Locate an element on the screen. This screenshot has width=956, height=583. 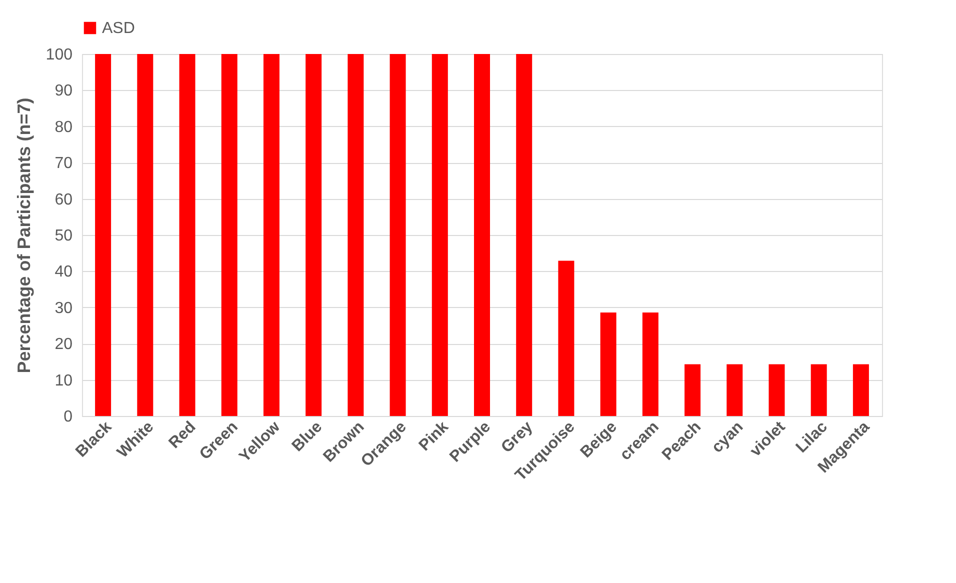
y-tick-label: 10 is located at coordinates (63, 381).